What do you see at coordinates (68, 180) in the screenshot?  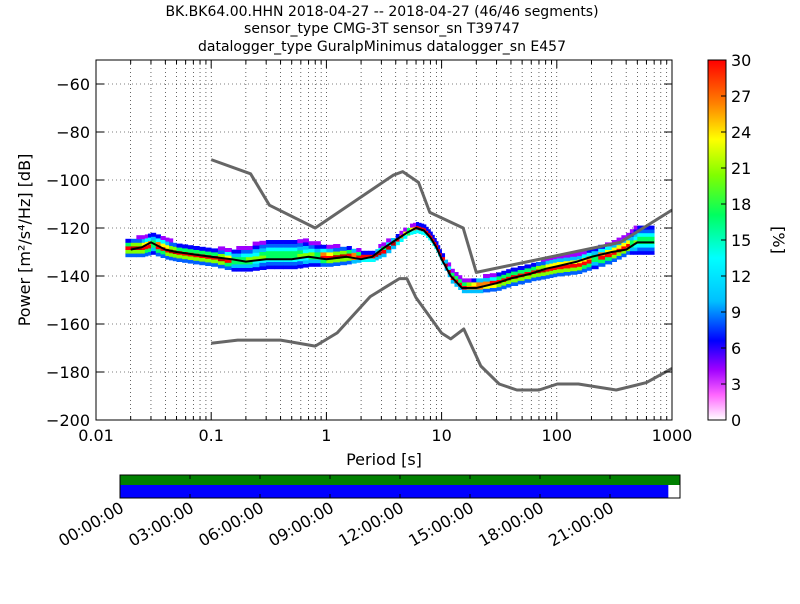 I see `y-tick-label: −100` at bounding box center [68, 180].